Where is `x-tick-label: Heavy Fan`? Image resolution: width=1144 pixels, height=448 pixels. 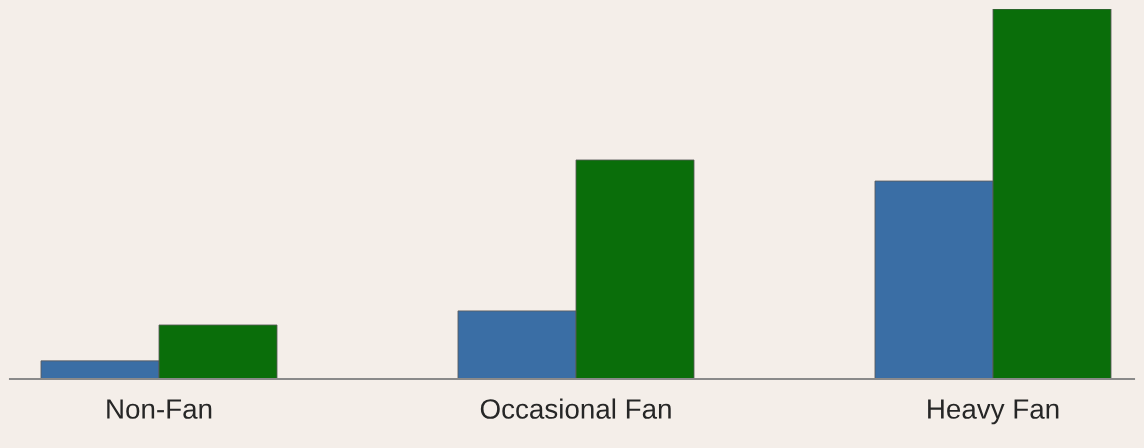 x-tick-label: Heavy Fan is located at coordinates (993, 412).